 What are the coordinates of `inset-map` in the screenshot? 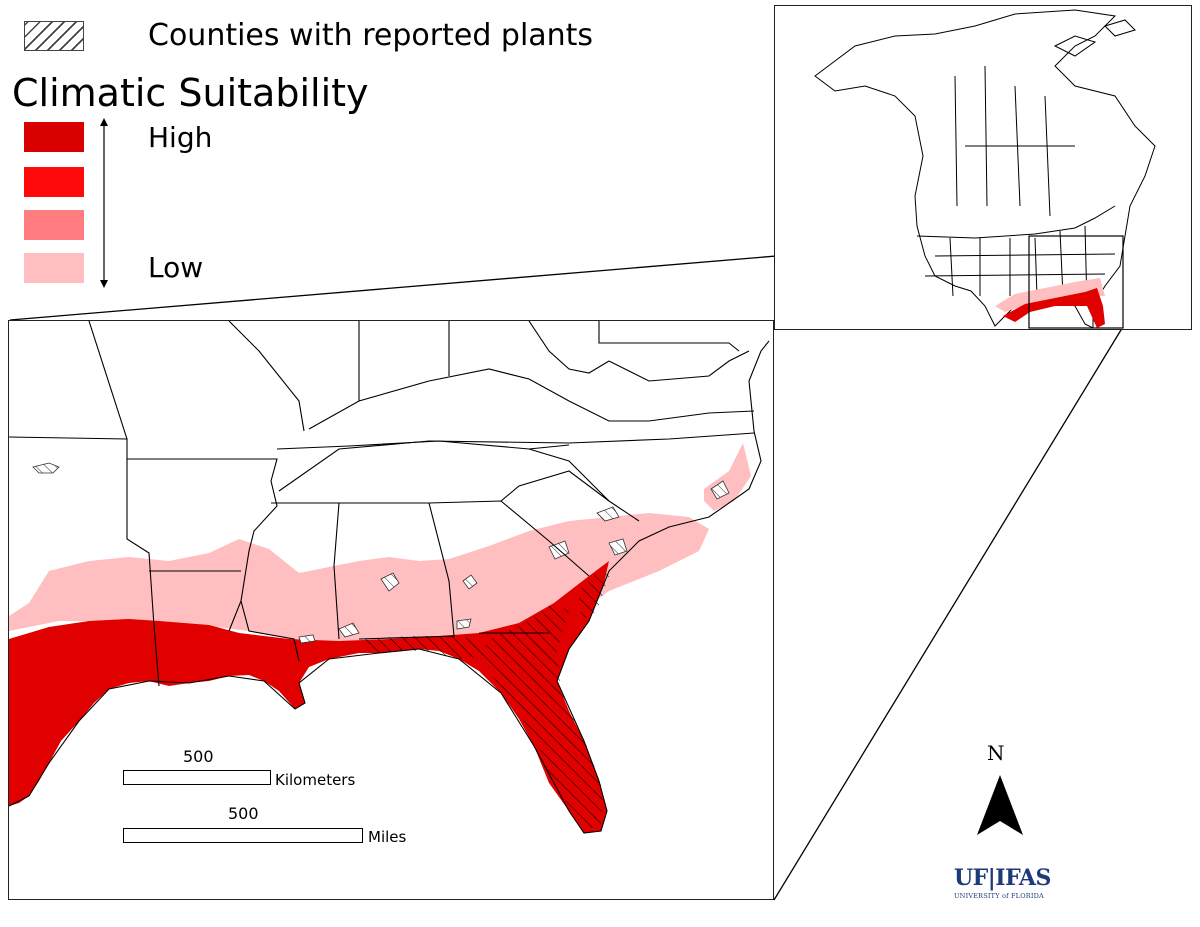 It's located at (983, 167).